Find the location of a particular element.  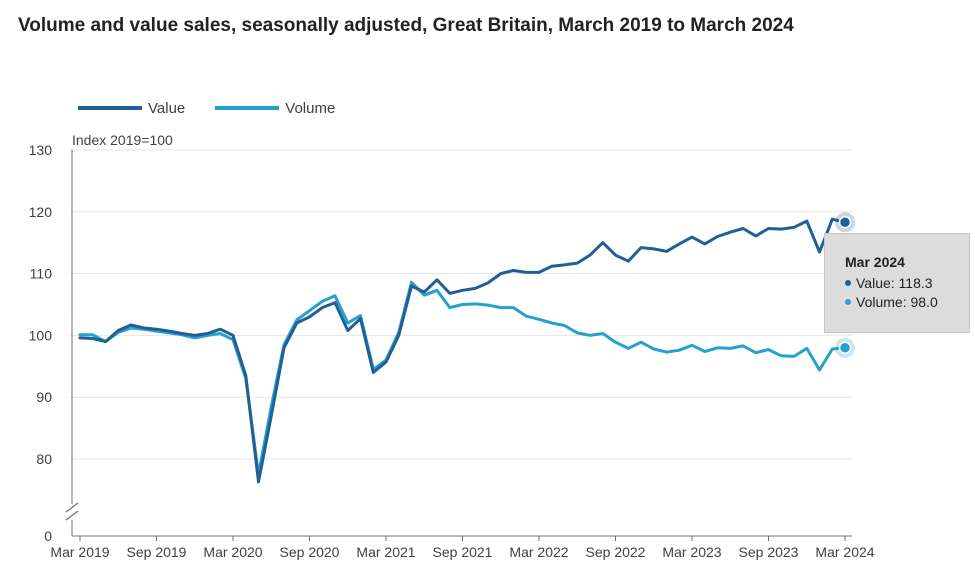

hover-markers is located at coordinates (845, 285).